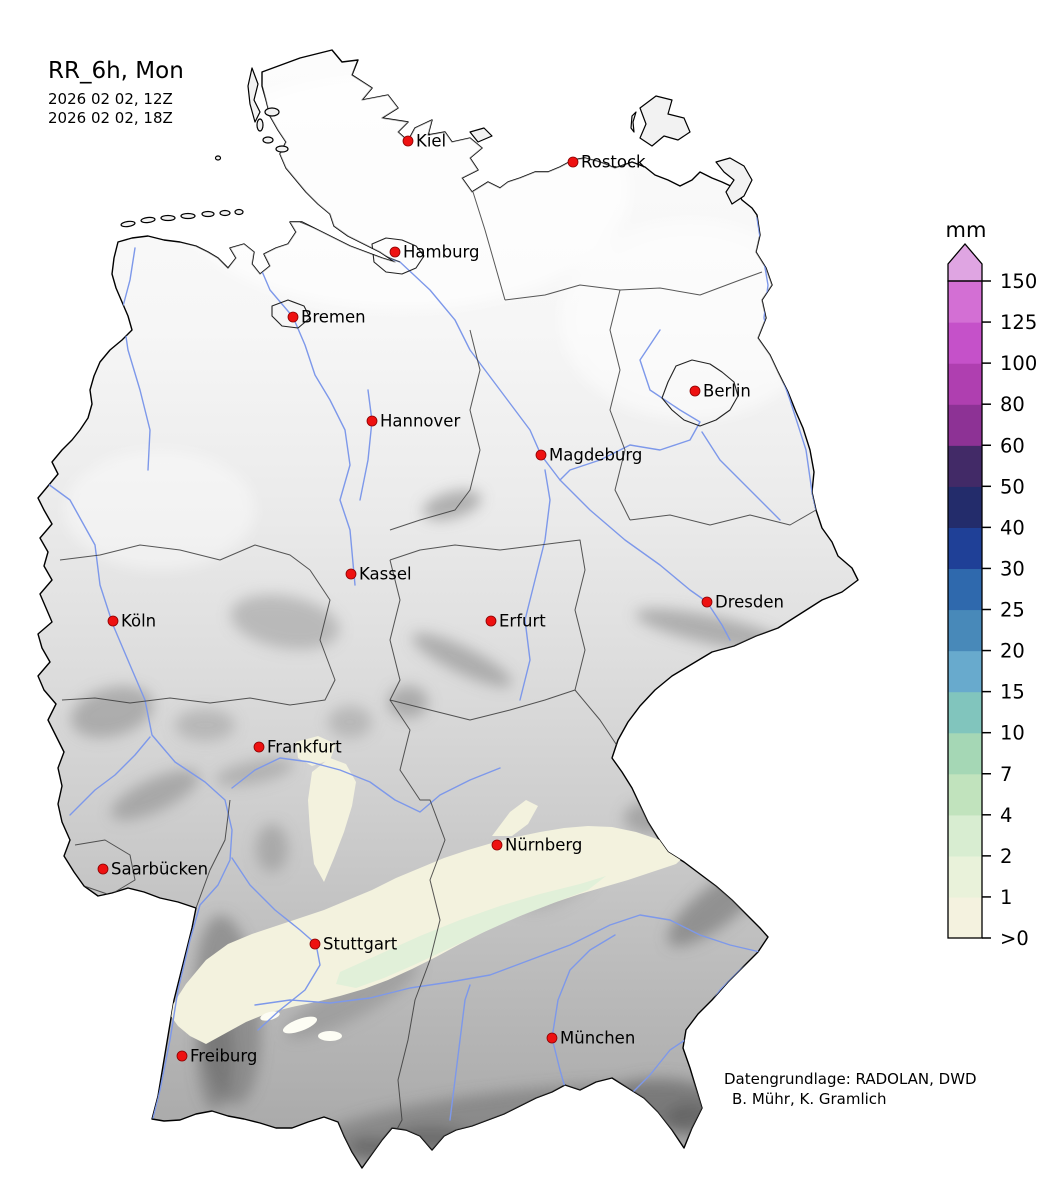 This screenshot has height=1185, width=1053. Describe the element at coordinates (1012, 610) in the screenshot. I see `colorbar-tick-label: 25` at that location.